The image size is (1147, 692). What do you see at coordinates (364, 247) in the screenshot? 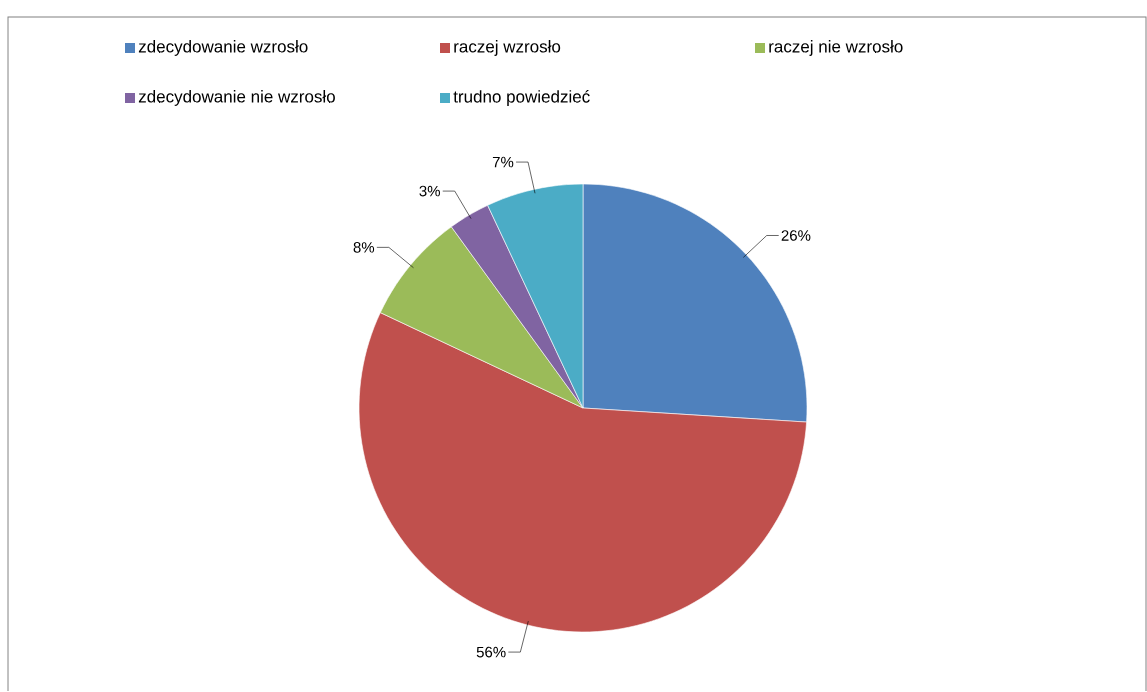
I see `data-label: 8%` at bounding box center [364, 247].